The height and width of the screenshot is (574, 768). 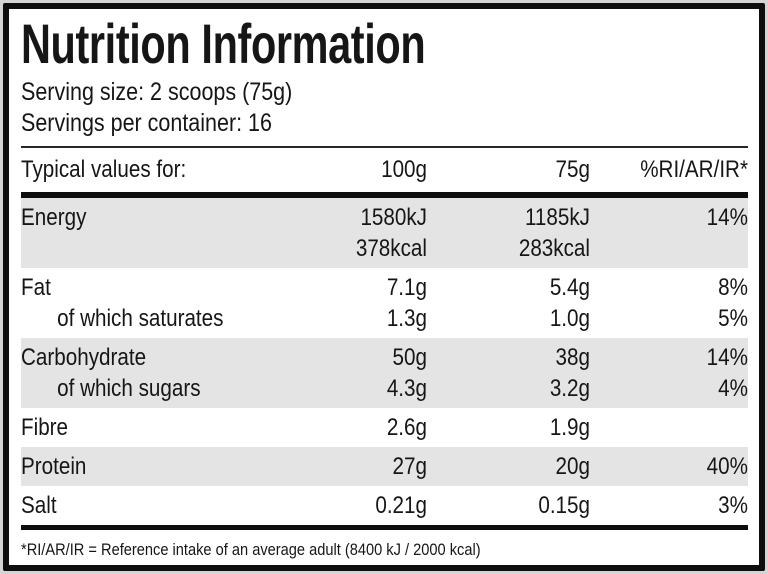 I want to click on page-title: Nutrition Information, so click(x=223, y=43).